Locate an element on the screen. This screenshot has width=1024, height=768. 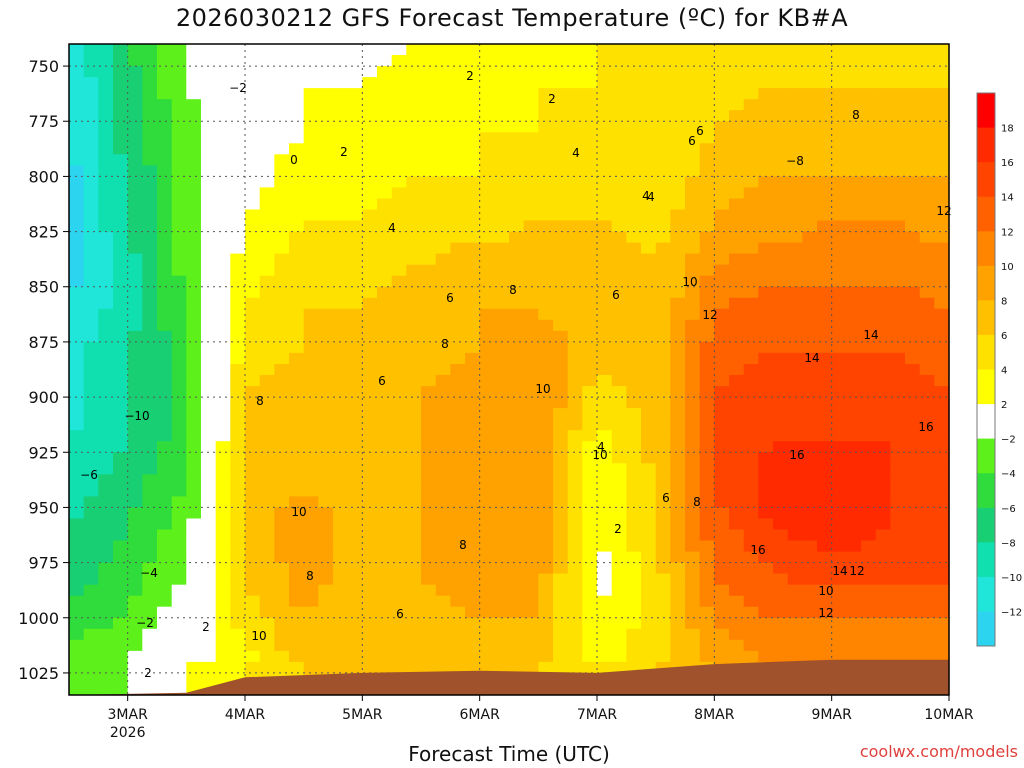
y-tick-label: 750 is located at coordinates (43, 66).